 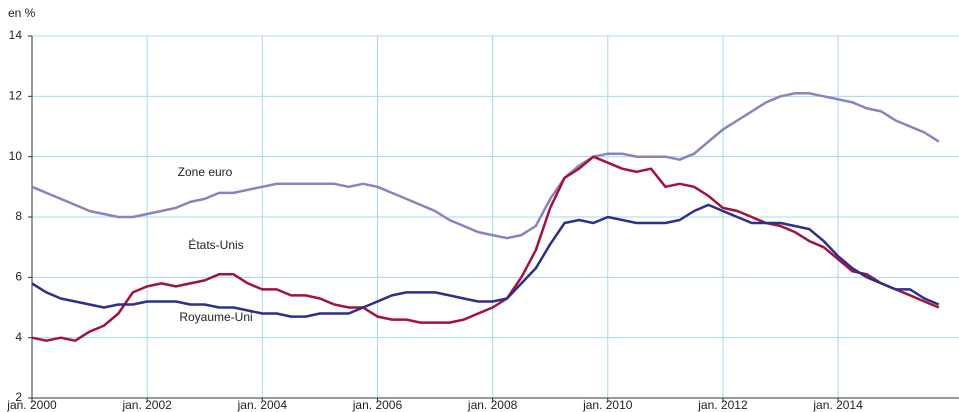 What do you see at coordinates (215, 317) in the screenshot?
I see `series-label: Royaume-Uni` at bounding box center [215, 317].